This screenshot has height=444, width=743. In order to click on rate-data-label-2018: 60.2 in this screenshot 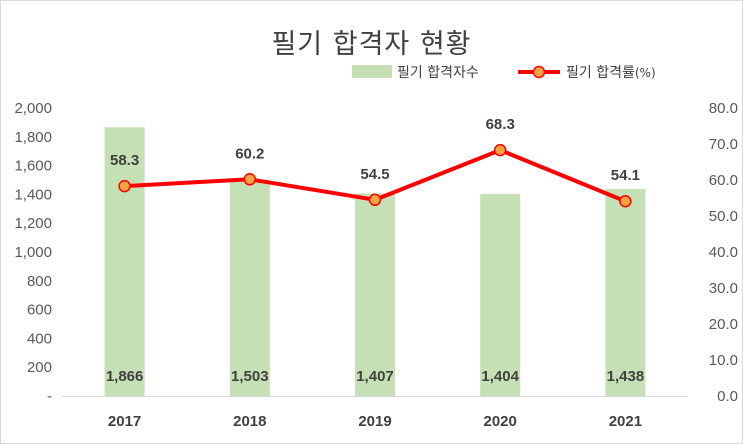, I will do `click(249, 153)`.